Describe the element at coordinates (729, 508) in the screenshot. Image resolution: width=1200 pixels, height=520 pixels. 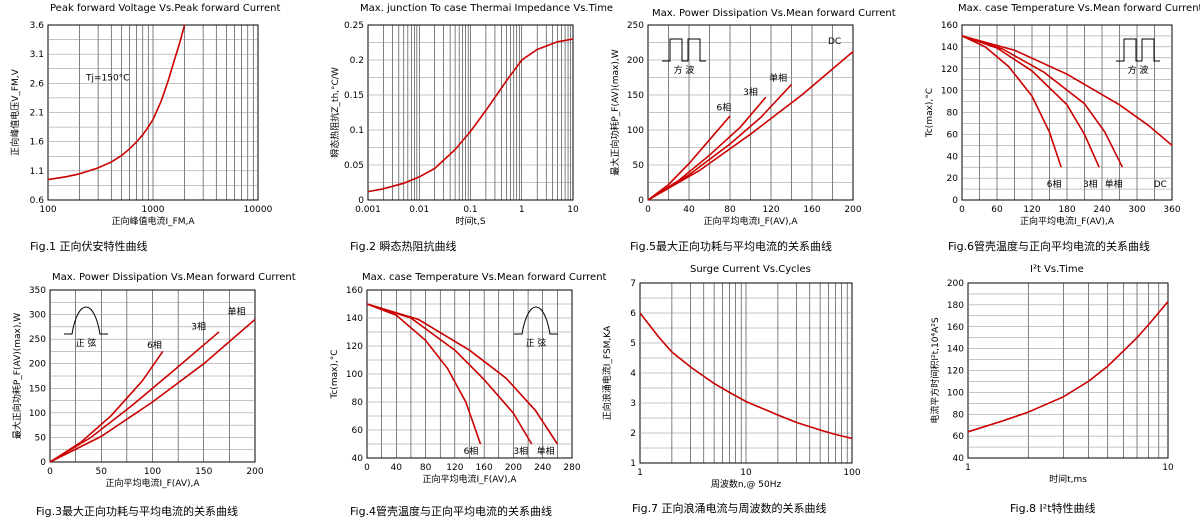
I see `fig7-caption: Fig.7 正向浪涌电流与周波数的关系曲线` at that location.